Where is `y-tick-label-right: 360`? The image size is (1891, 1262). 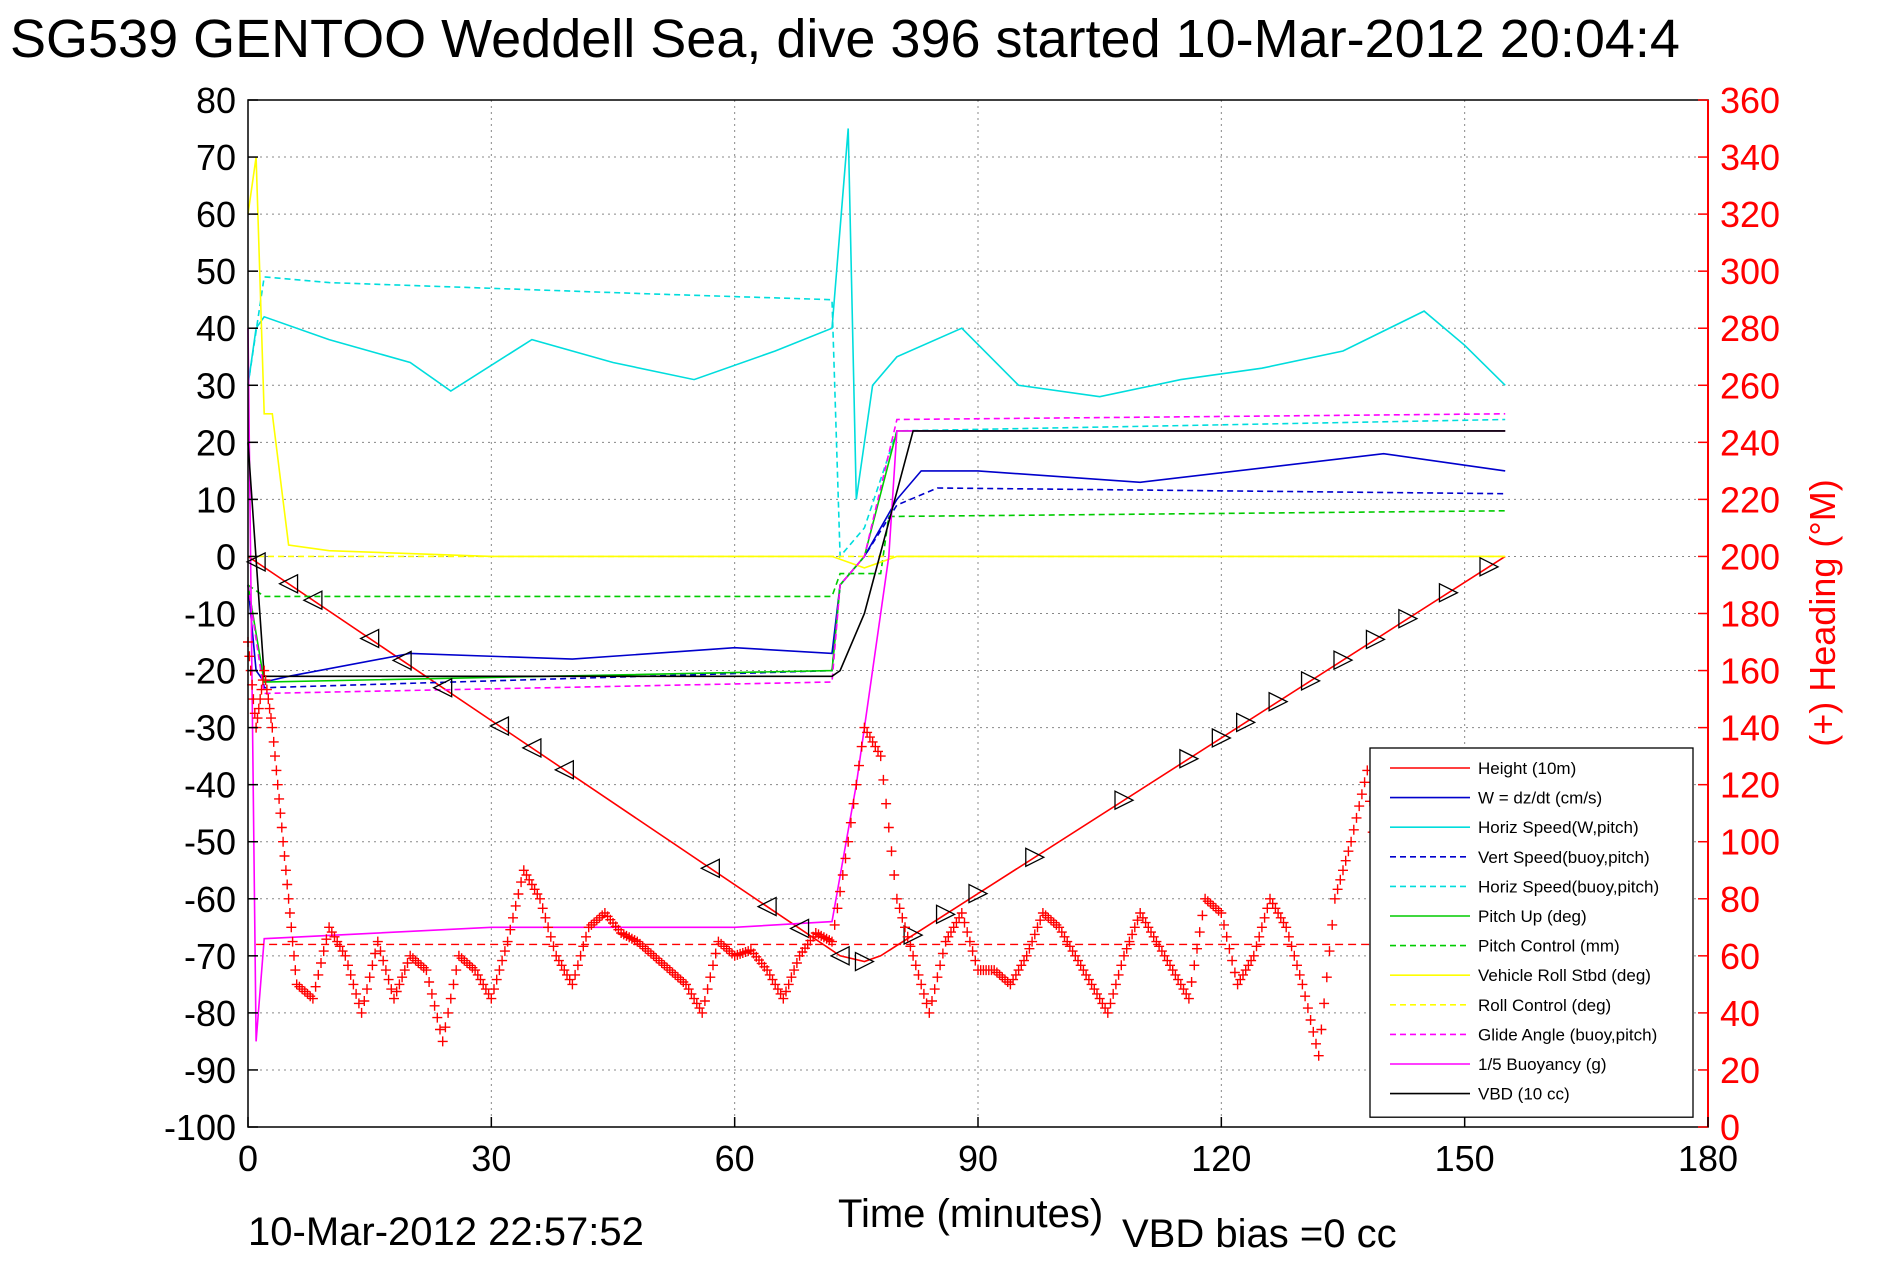 y-tick-label-right: 360 is located at coordinates (1750, 100).